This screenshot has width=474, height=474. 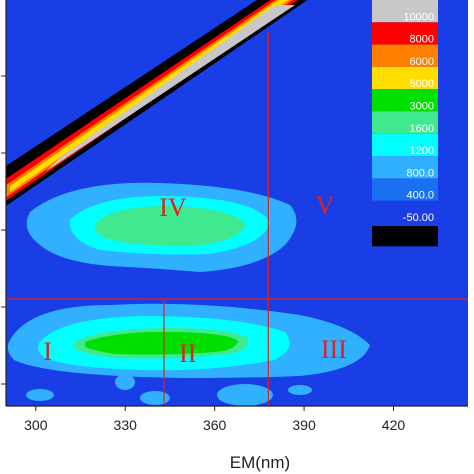 I want to click on region-label-iii: III, so click(x=334, y=349).